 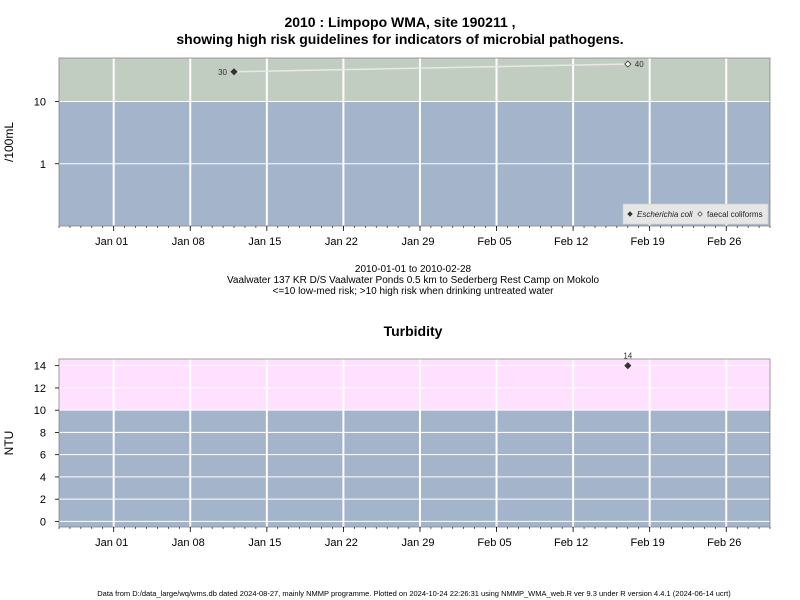 I want to click on y-tick-label: 2, so click(x=43, y=500).